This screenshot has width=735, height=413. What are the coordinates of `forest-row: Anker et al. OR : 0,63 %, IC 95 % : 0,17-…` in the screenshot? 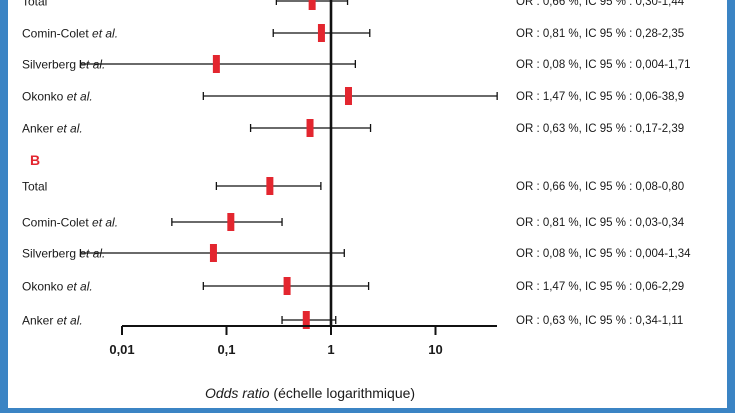 It's located at (353, 128).